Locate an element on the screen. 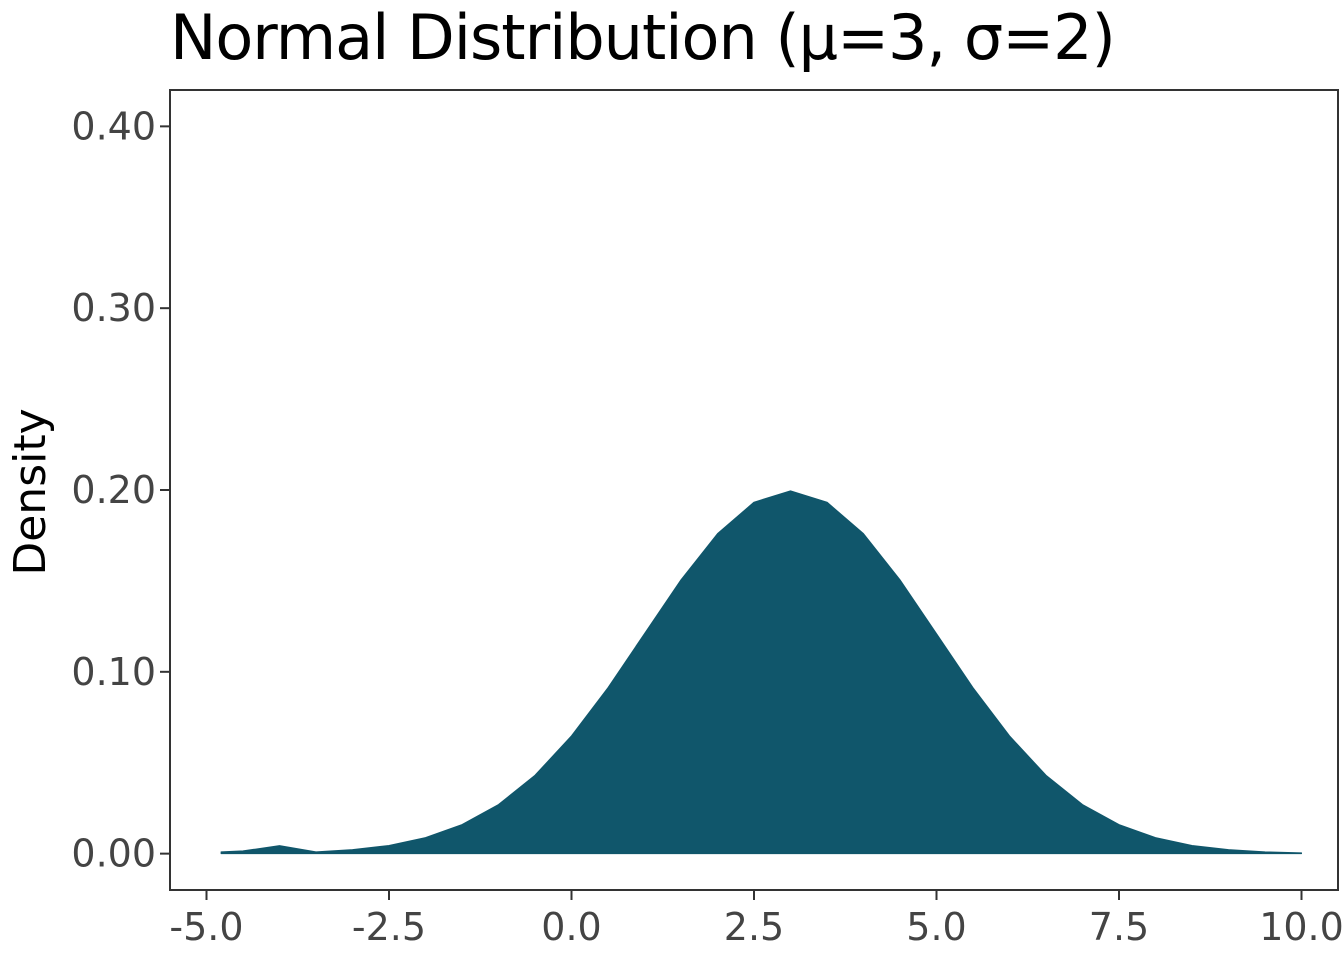  chart-title: Normal Distribution (μ=3, σ=2) is located at coordinates (643, 37).